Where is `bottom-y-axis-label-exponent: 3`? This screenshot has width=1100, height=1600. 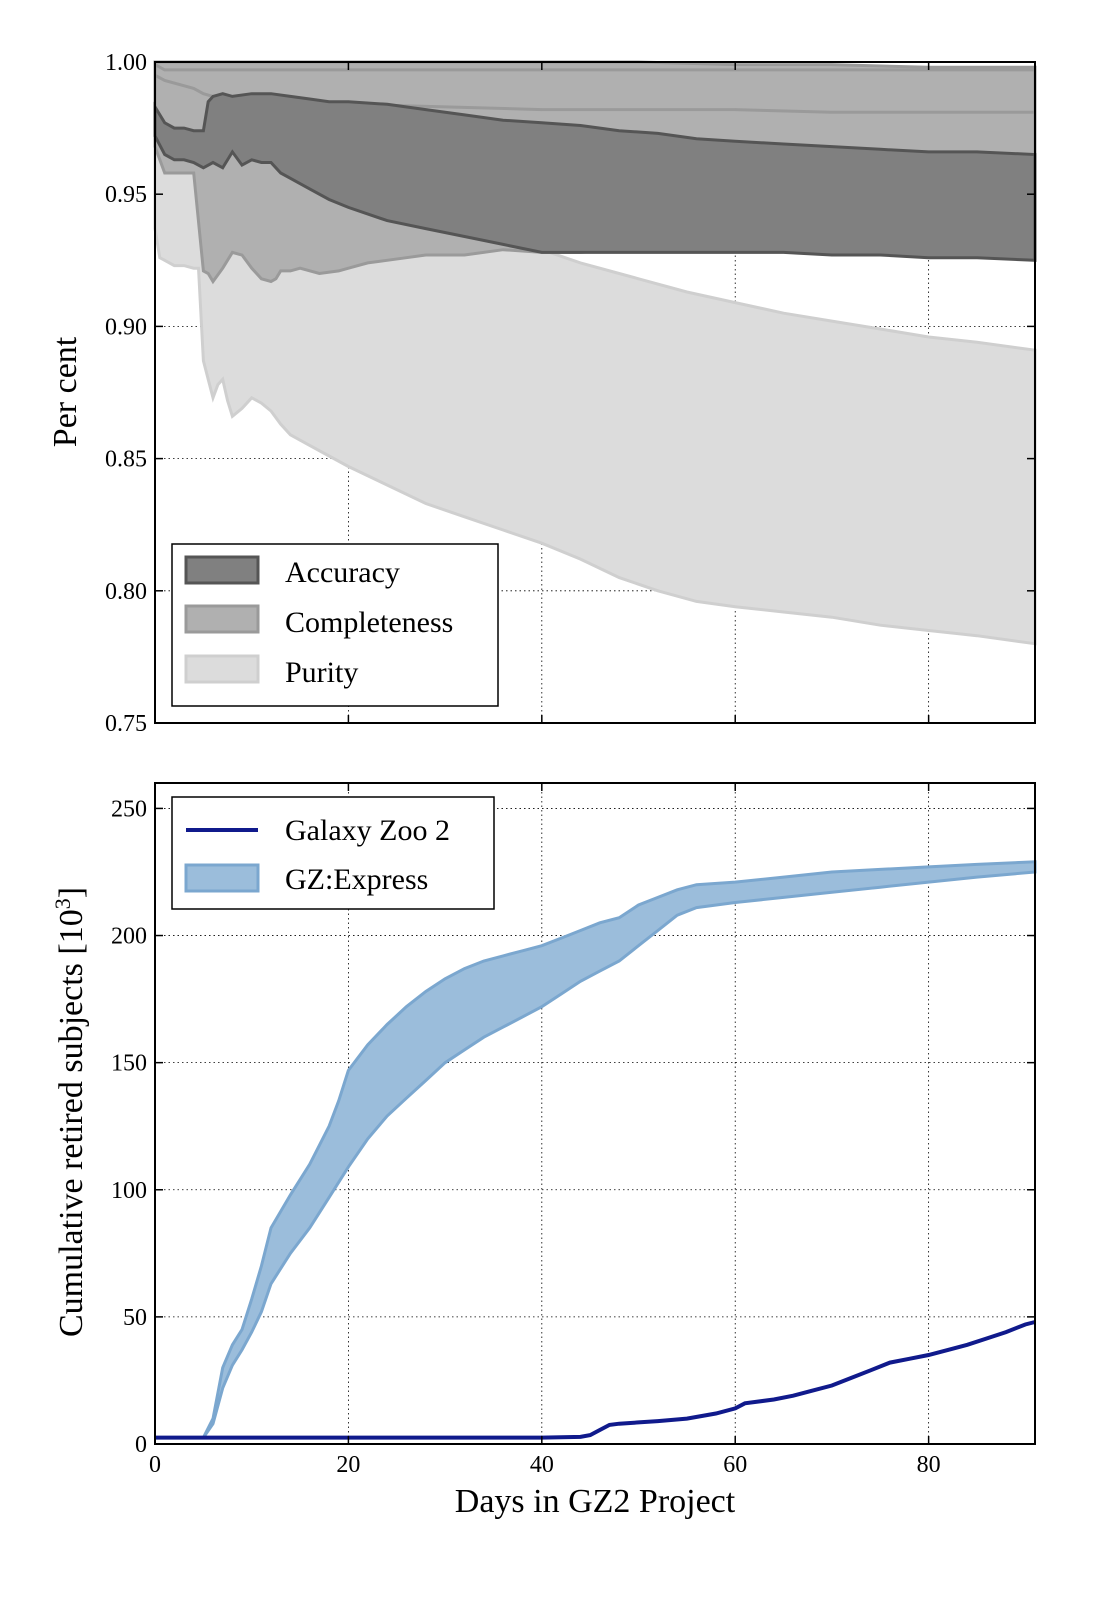
bottom-y-axis-label-exponent: 3 is located at coordinates (62, 903).